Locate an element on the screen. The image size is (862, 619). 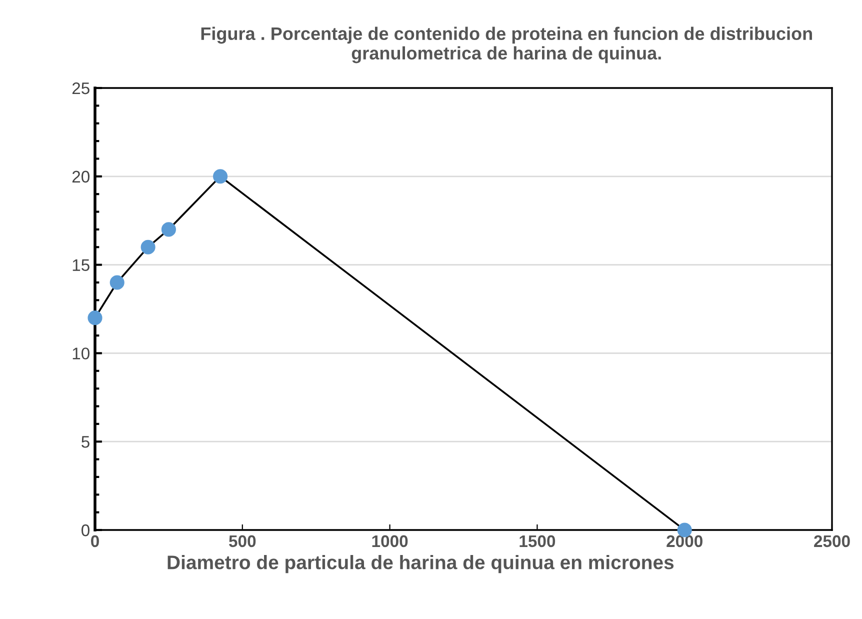
x-tick-label: 500 is located at coordinates (242, 541).